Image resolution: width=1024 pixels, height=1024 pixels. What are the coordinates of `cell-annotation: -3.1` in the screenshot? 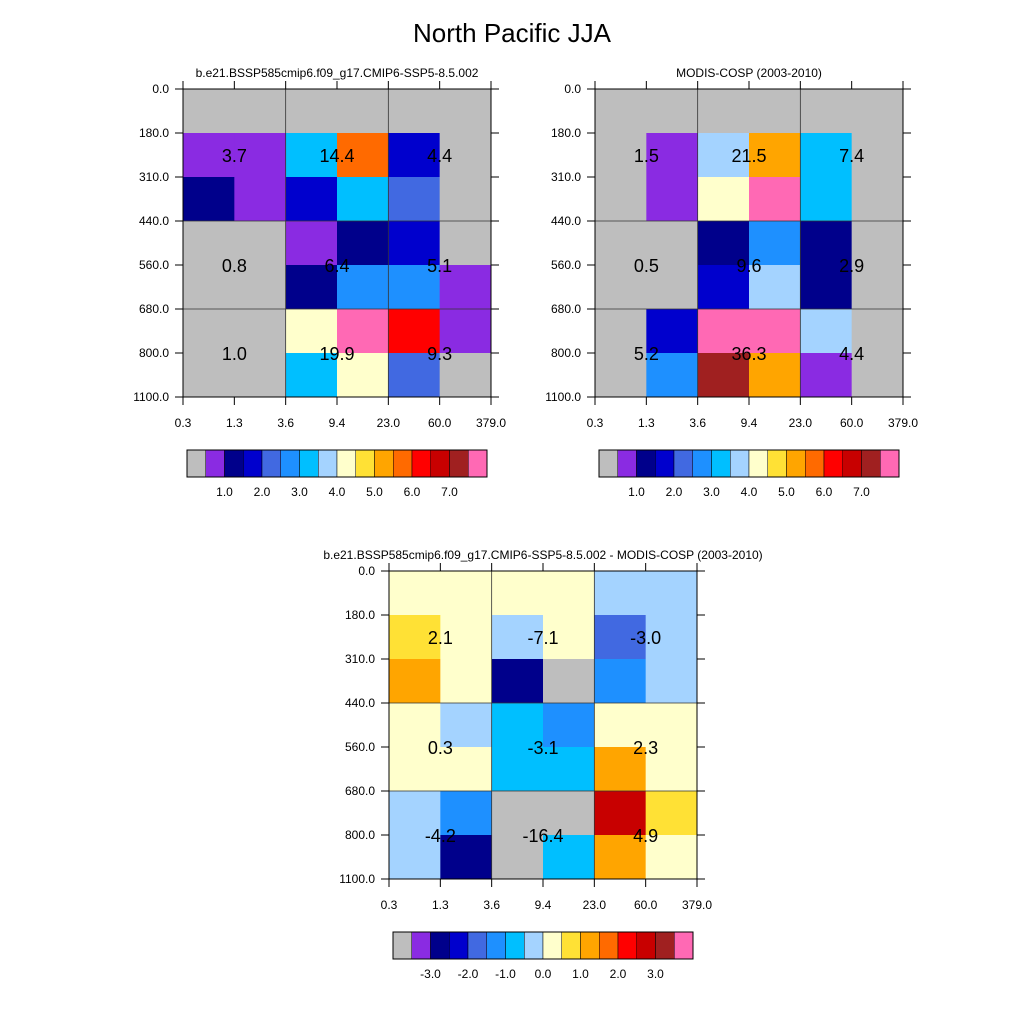 It's located at (542, 748).